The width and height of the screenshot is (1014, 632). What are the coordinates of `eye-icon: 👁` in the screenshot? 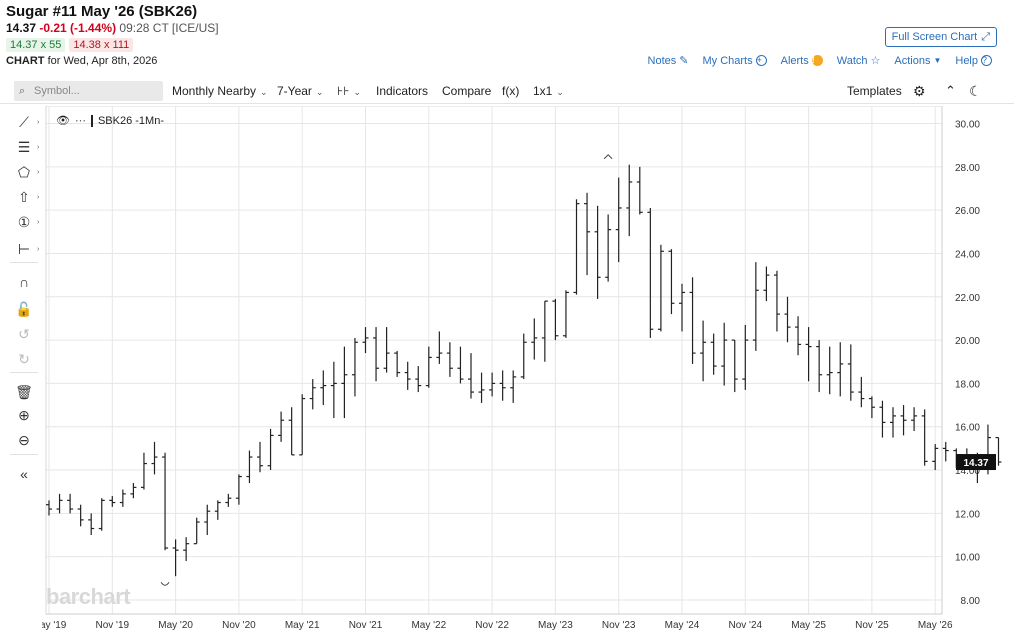 It's located at (63, 121).